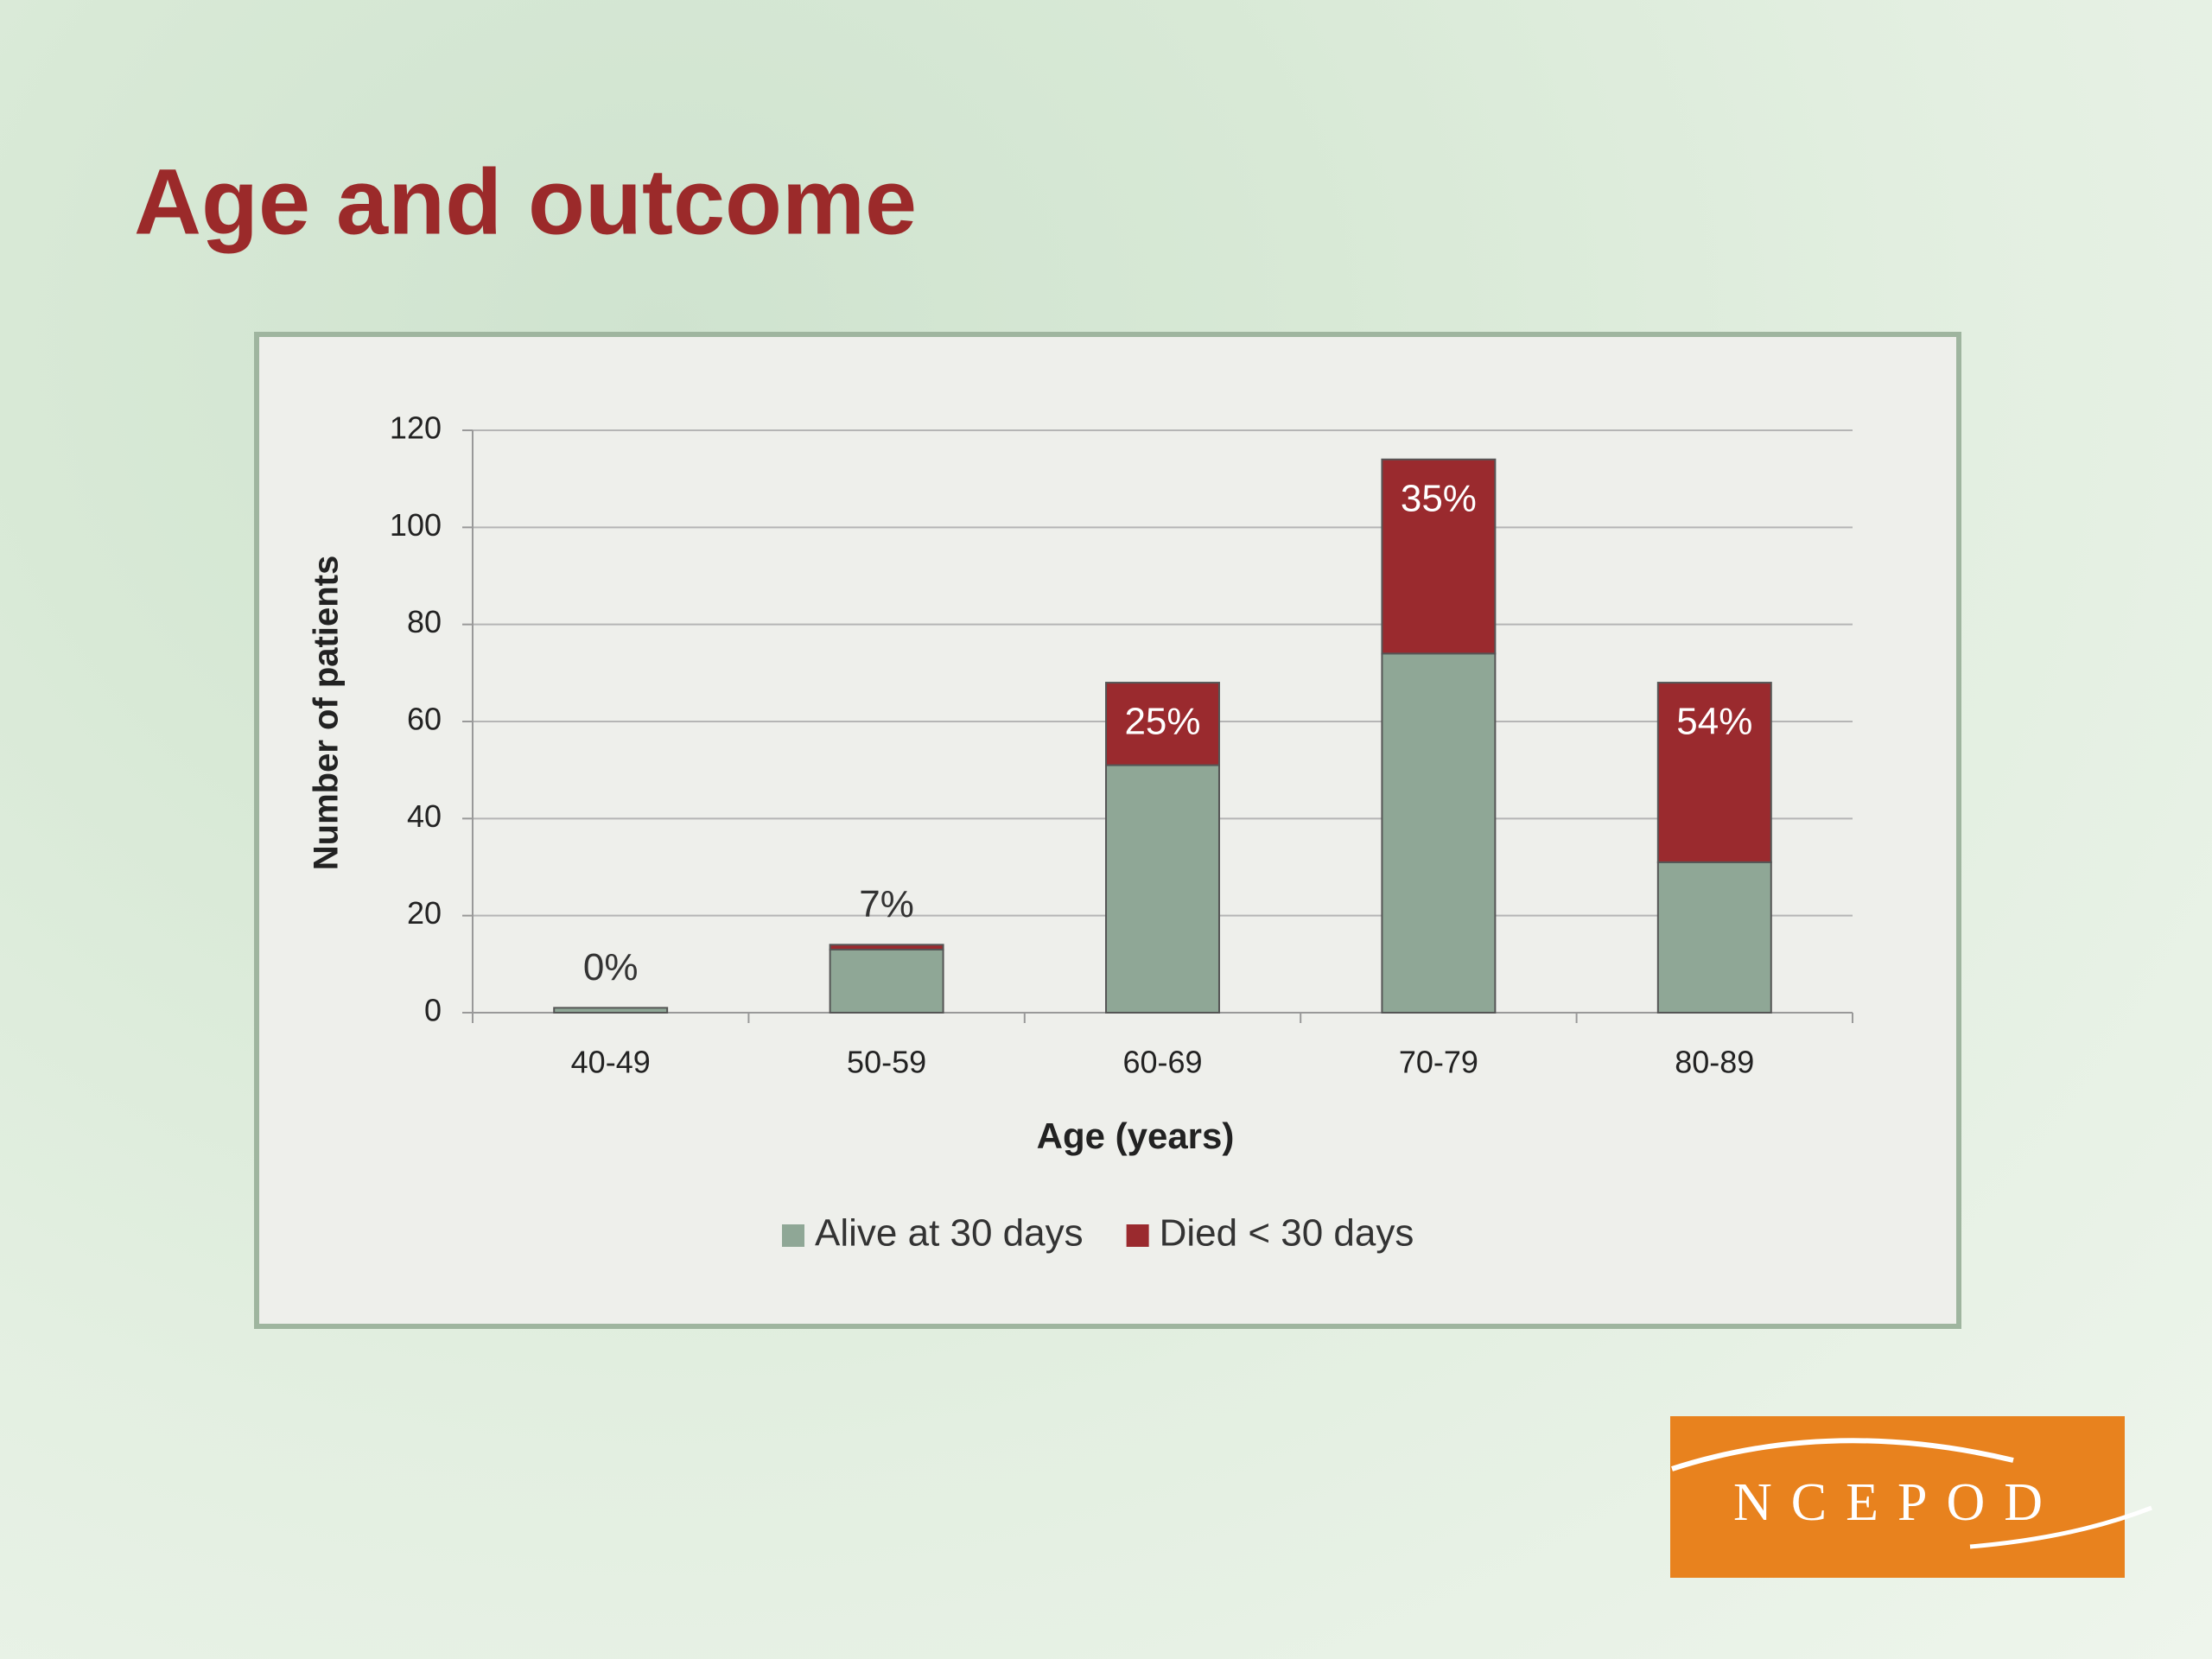  What do you see at coordinates (611, 967) in the screenshot?
I see `bar-annotation: 0%` at bounding box center [611, 967].